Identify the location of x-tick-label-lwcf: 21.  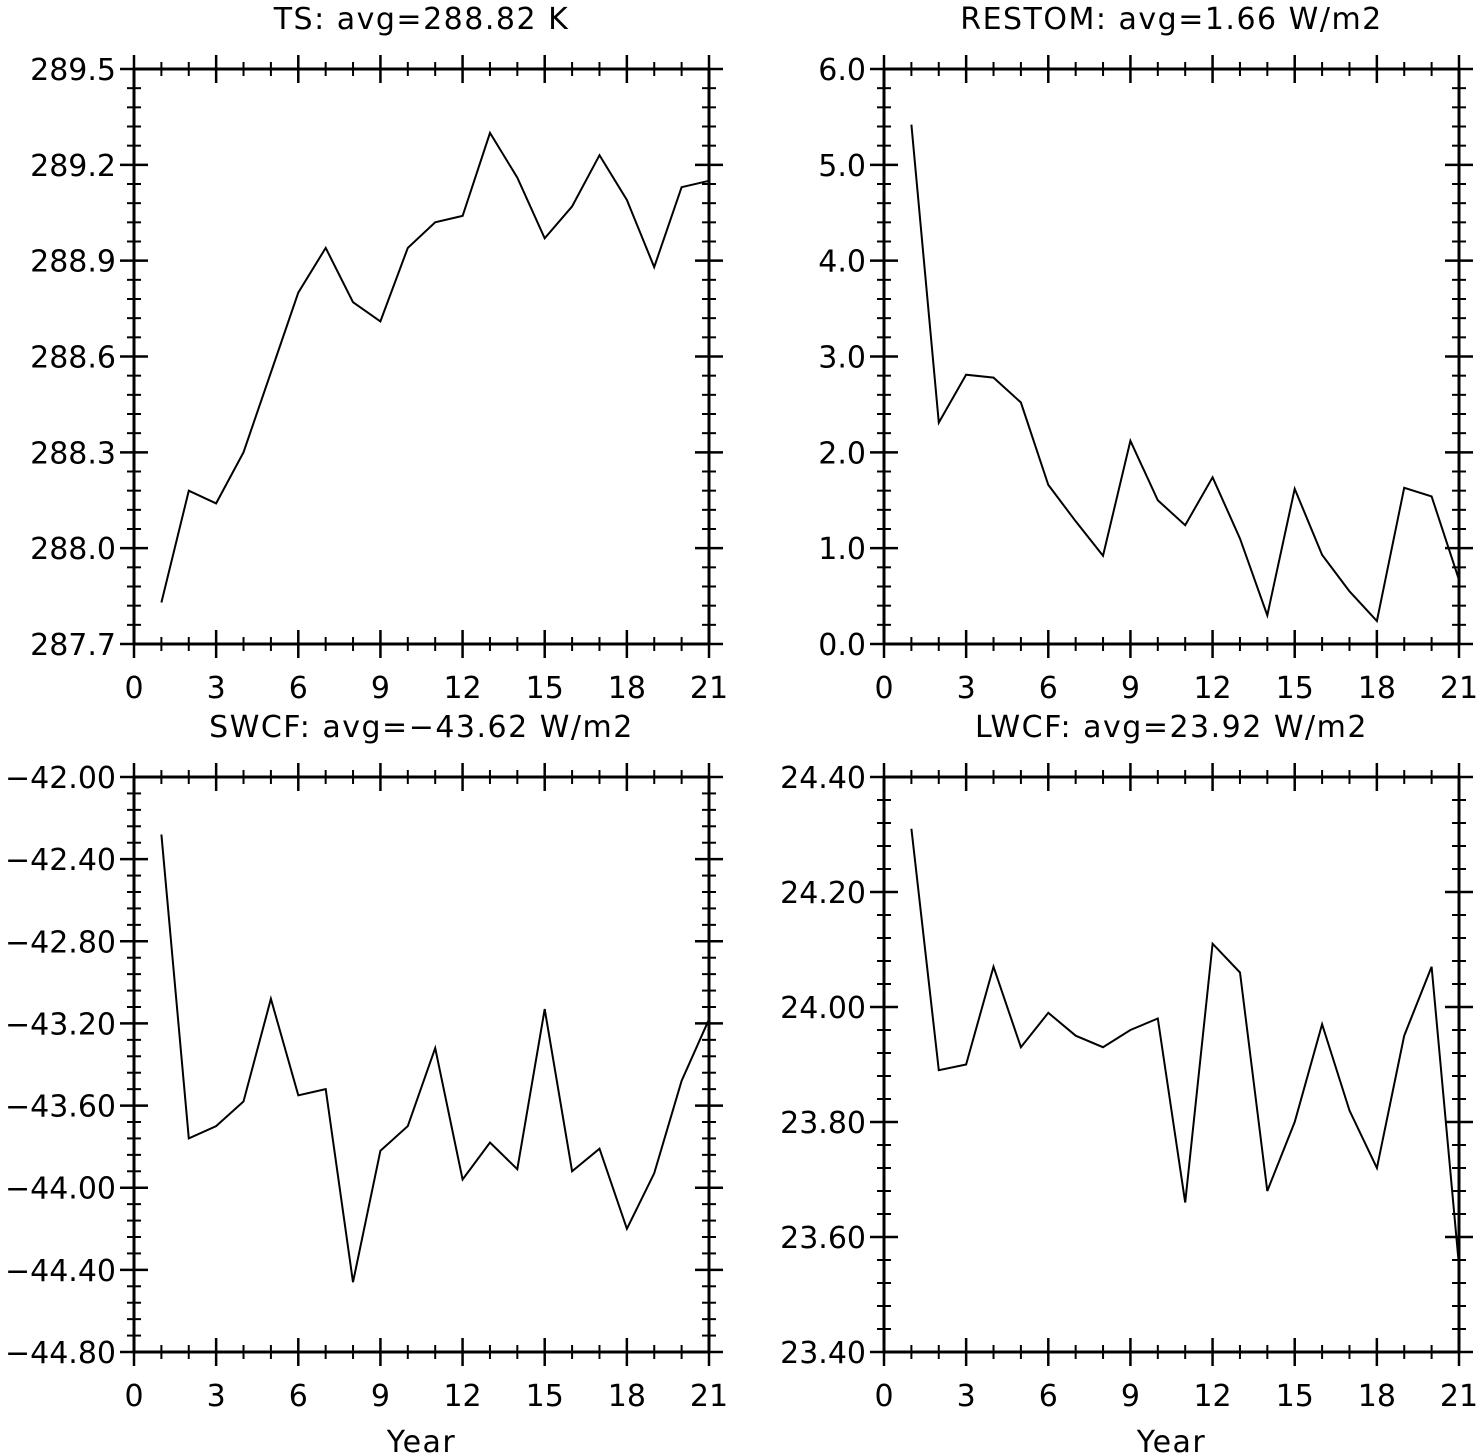
(1458, 1396).